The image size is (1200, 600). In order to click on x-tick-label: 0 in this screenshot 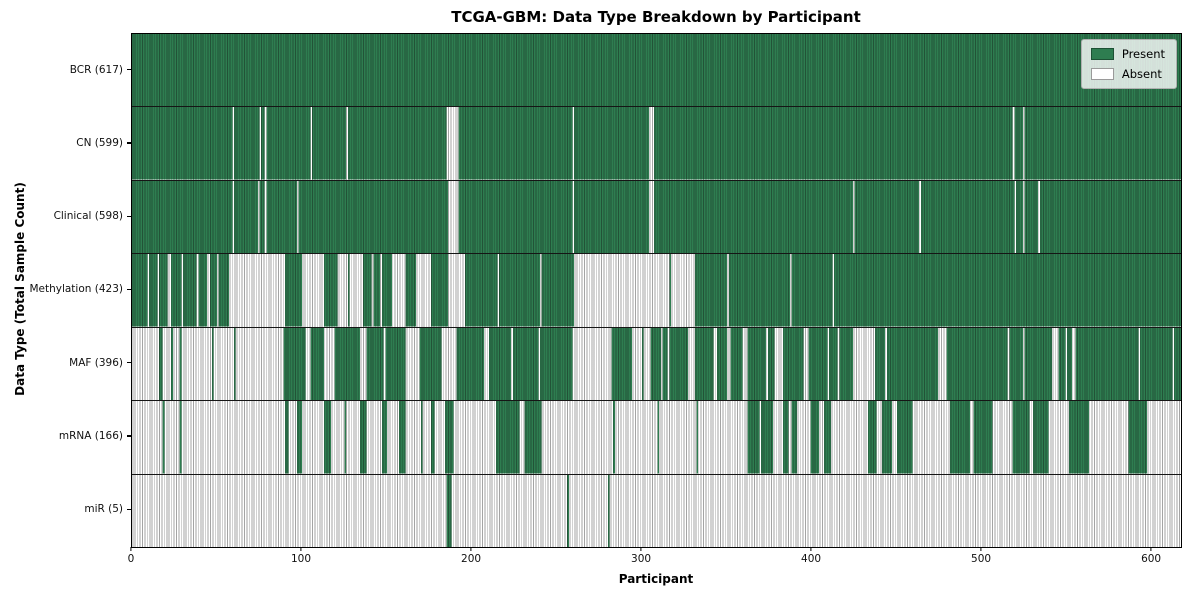, I will do `click(131, 559)`.